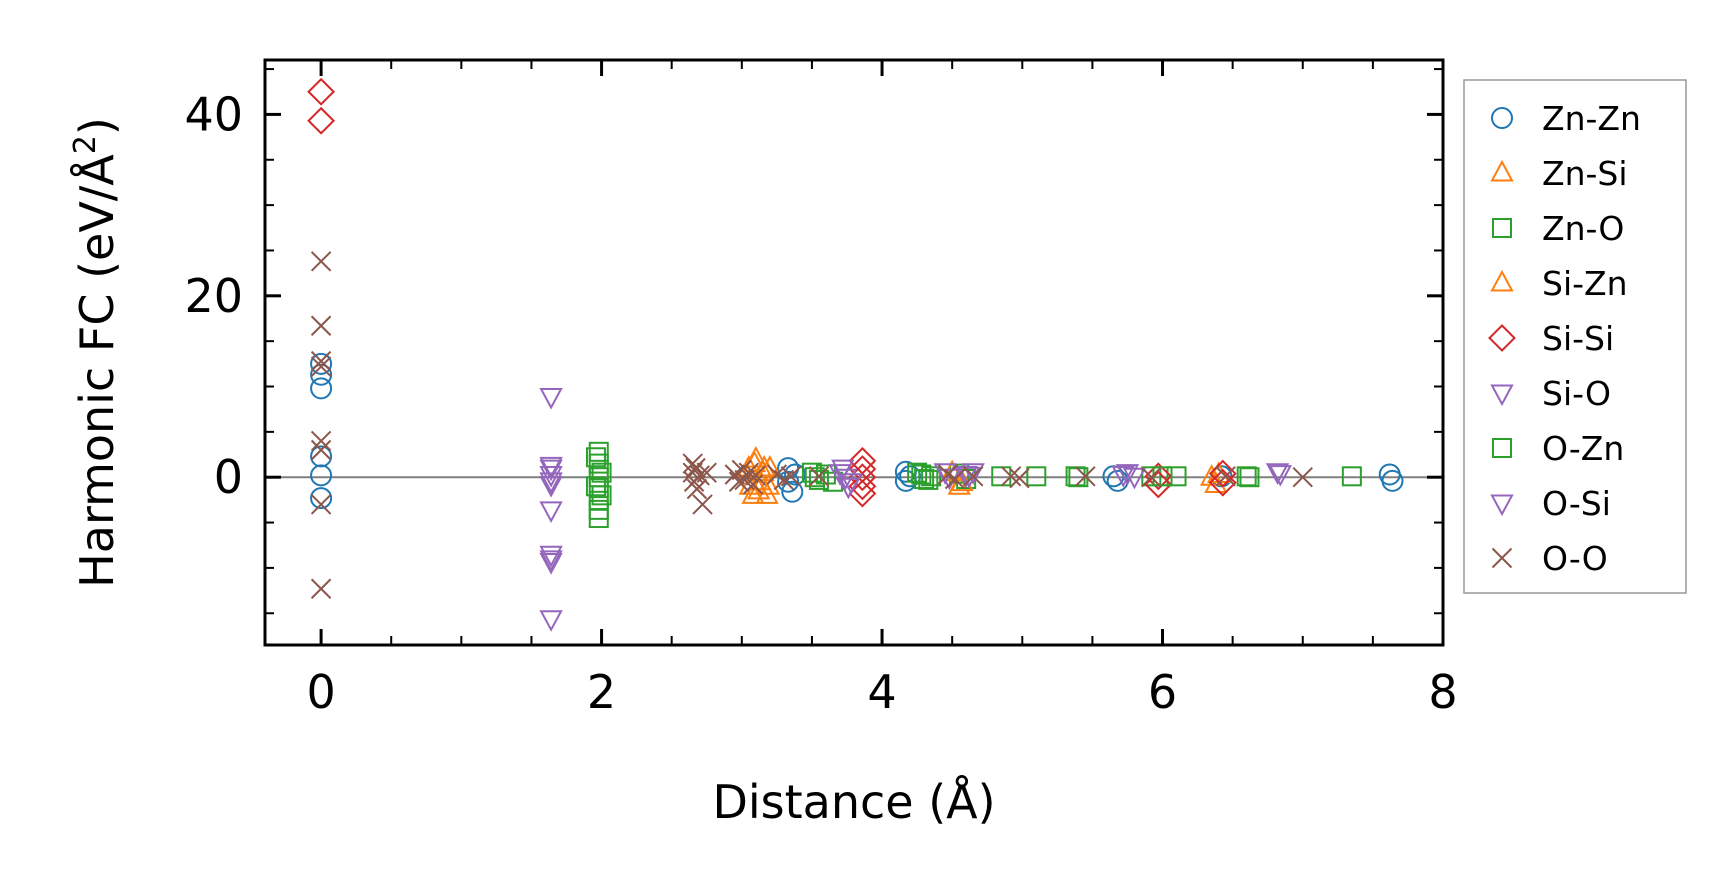  Describe the element at coordinates (213, 114) in the screenshot. I see `y-tick-label: 40` at that location.